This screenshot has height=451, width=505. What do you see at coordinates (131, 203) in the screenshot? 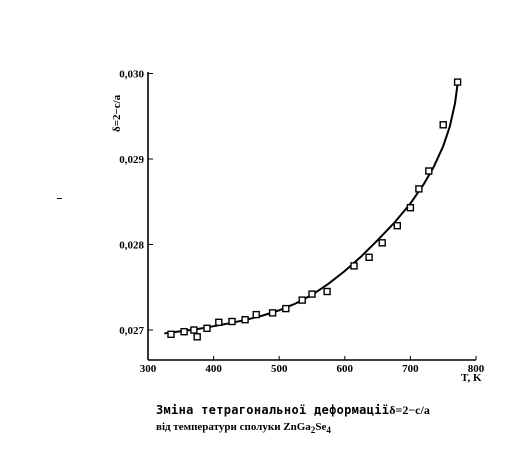
I see `y-tick-labels: 0,027 0,028 0,029 0,030` at bounding box center [131, 203].